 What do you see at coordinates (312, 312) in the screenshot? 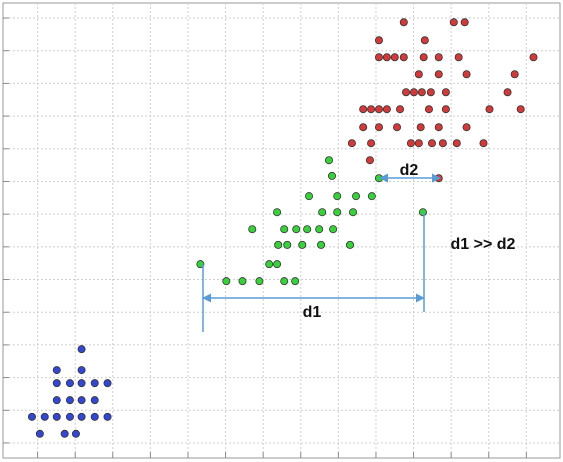
I see `d1-label: d1` at bounding box center [312, 312].